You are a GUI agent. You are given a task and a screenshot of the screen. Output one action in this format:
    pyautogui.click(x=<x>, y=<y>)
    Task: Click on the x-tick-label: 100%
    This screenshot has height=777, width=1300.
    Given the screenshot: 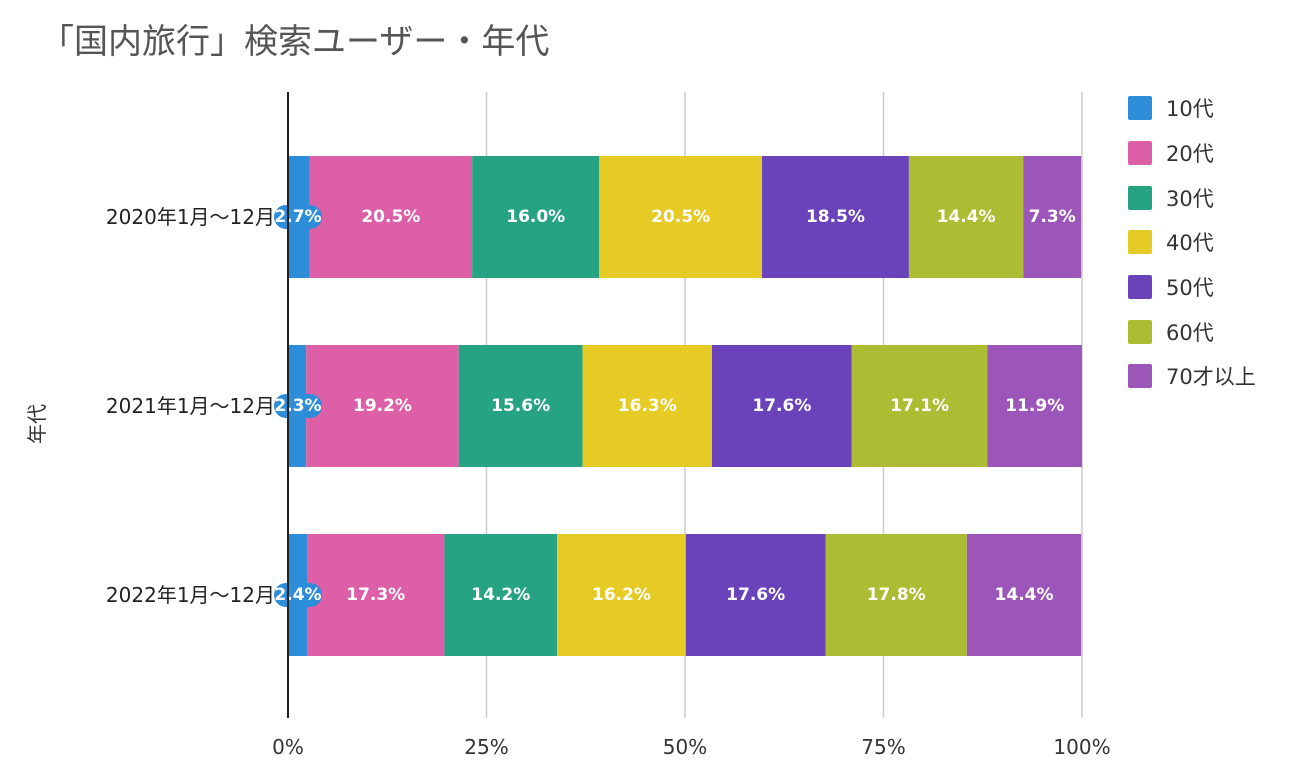 What is the action you would take?
    pyautogui.click(x=1081, y=747)
    